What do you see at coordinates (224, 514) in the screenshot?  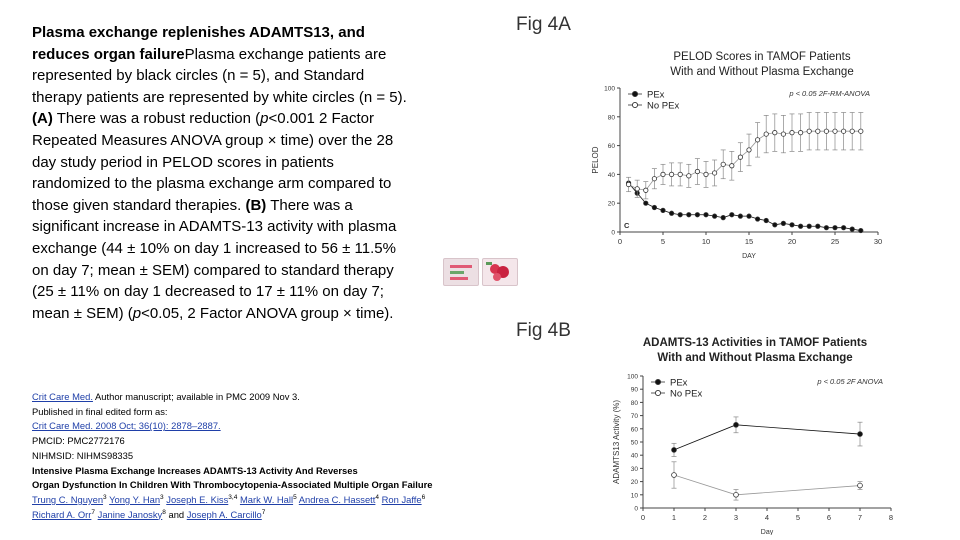 I see `author-link: Joseph A. Carcillo` at bounding box center [224, 514].